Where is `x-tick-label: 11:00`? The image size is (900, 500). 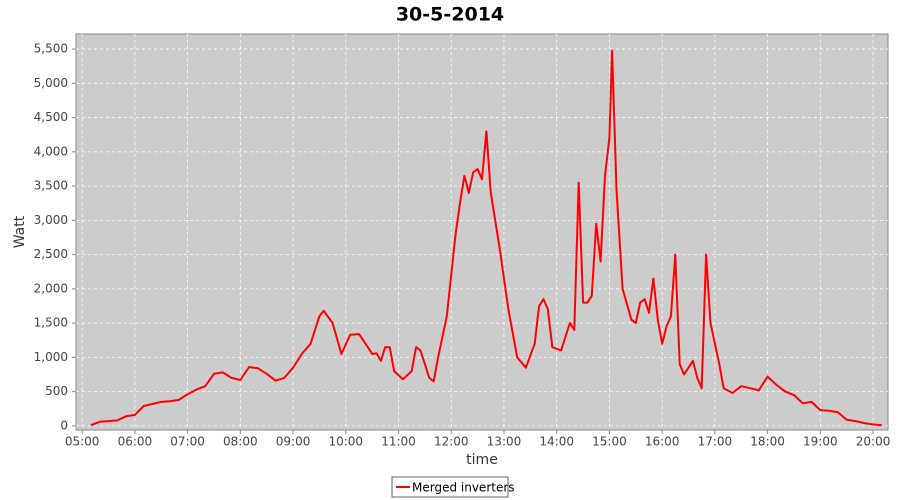
x-tick-label: 11:00 is located at coordinates (398, 442).